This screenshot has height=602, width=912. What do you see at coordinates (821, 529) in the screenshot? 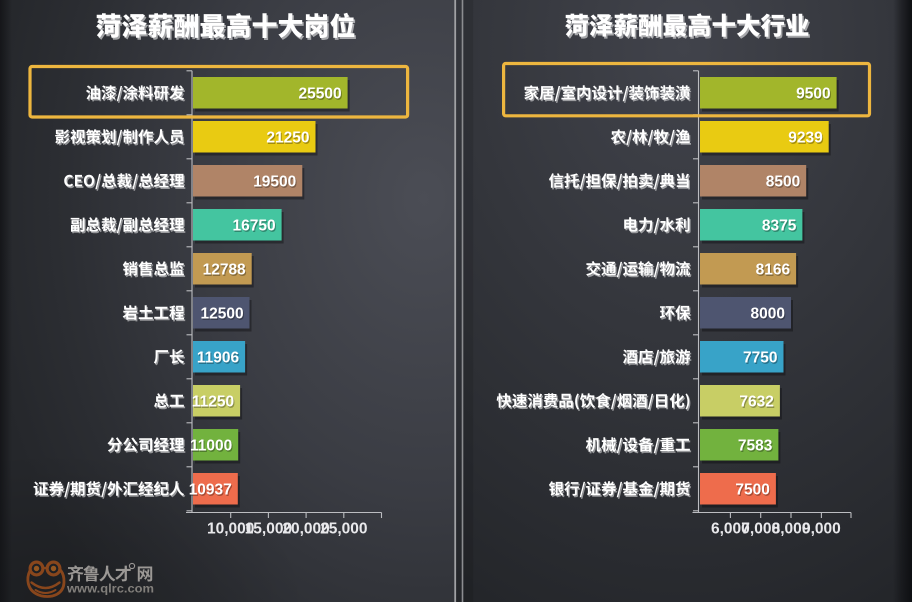
I see `svg-text: 9,000` at bounding box center [821, 529].